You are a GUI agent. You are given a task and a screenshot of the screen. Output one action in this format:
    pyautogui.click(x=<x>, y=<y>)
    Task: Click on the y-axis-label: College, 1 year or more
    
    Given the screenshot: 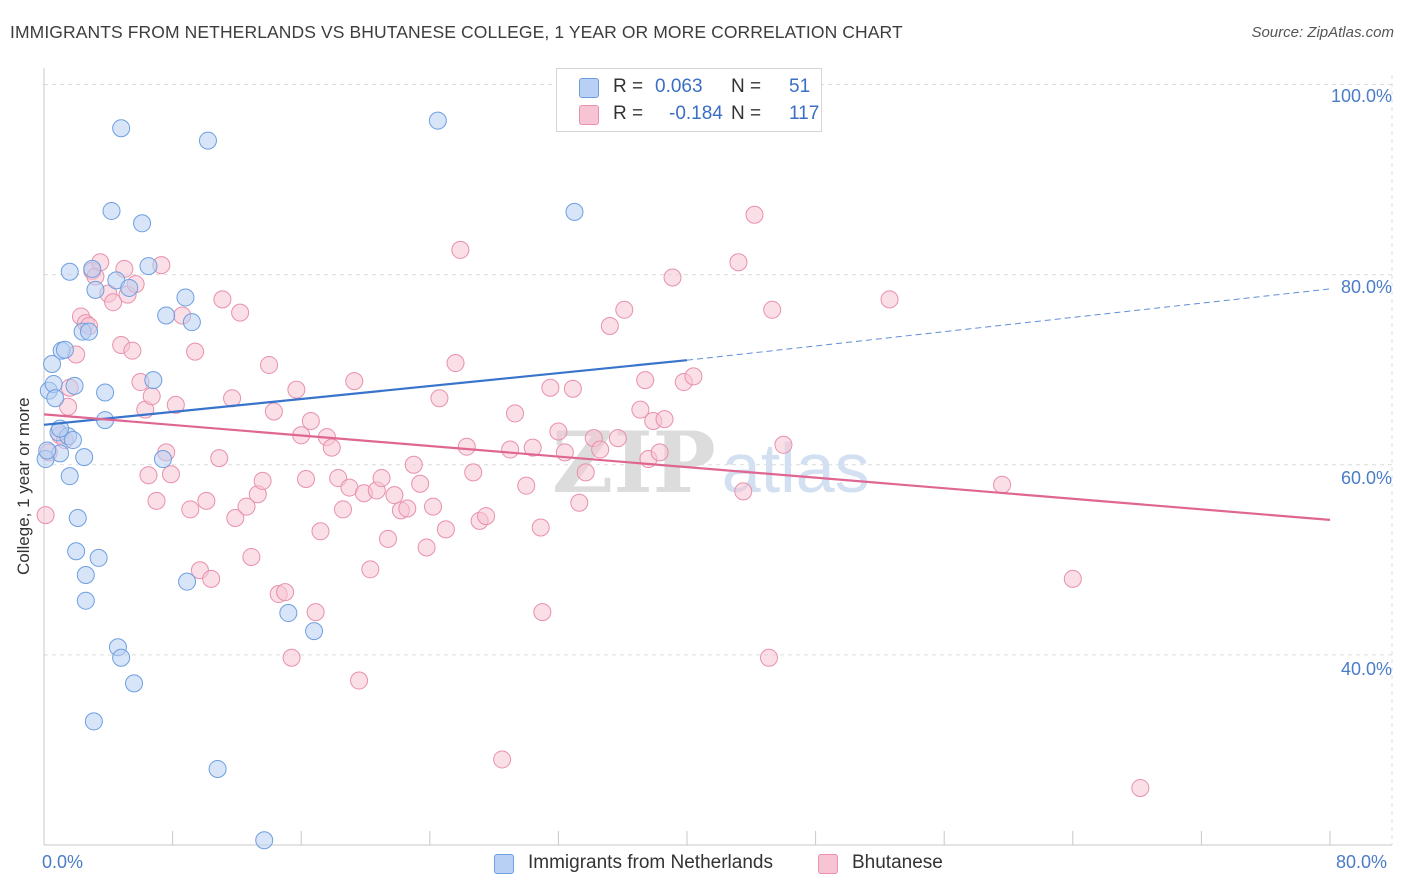 What is the action you would take?
    pyautogui.click(x=23, y=486)
    